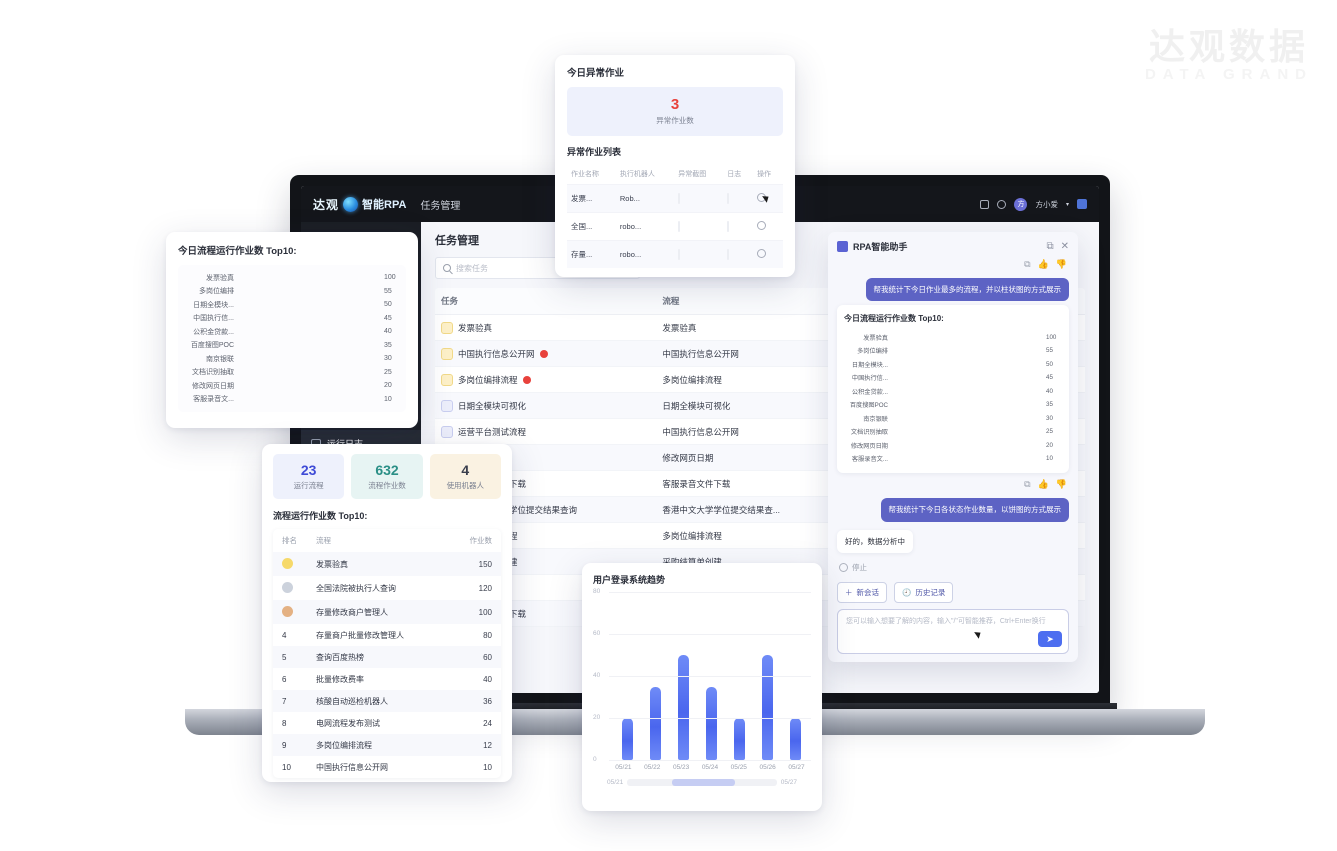 Image resolution: width=1337 pixels, height=851 pixels. I want to click on stop-icon, so click(843, 567).